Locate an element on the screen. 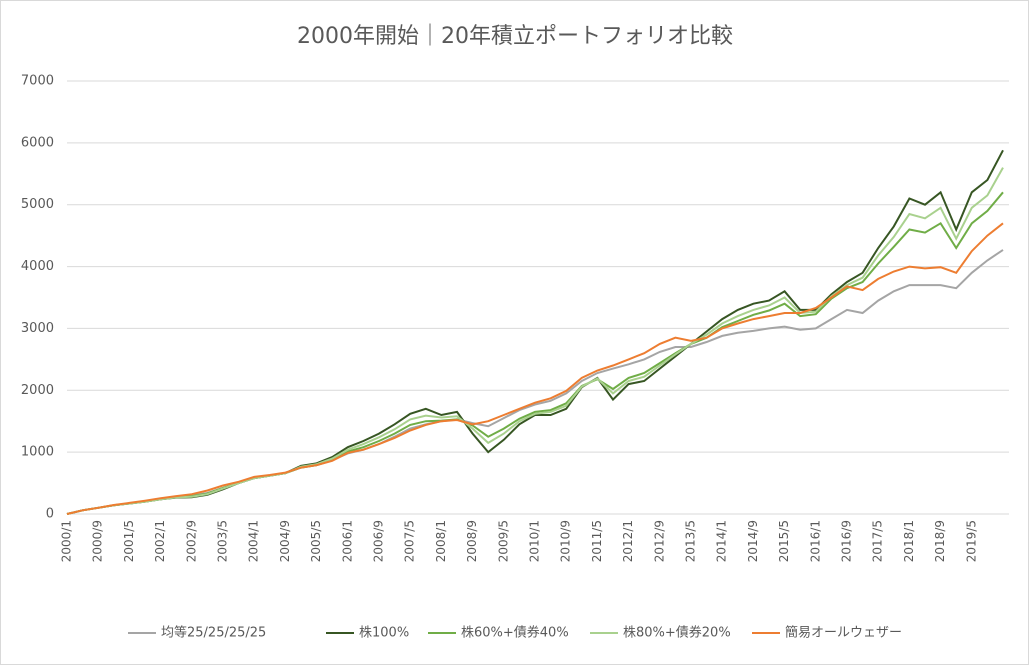 The image size is (1030, 666). y-tick-label: 7000 is located at coordinates (37, 81).